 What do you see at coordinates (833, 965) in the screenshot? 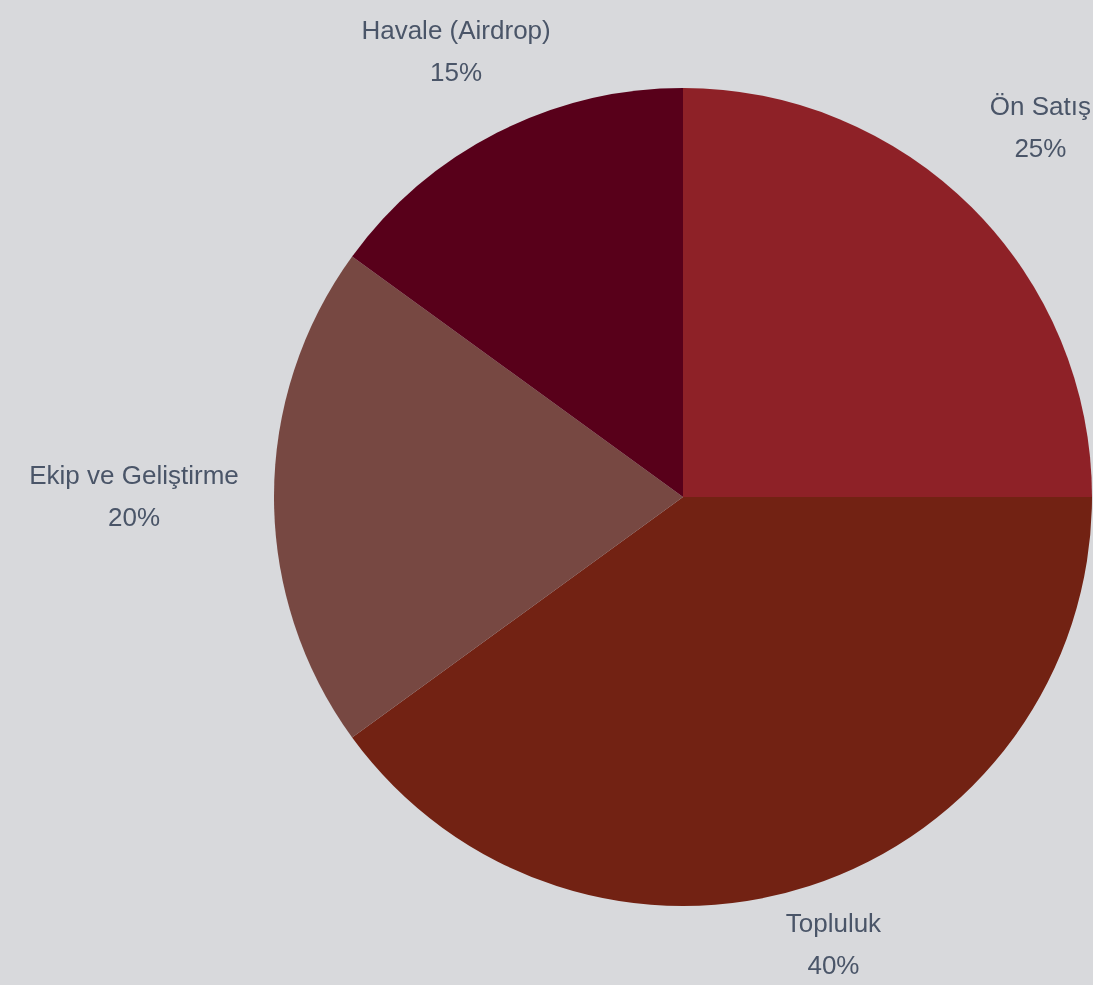
I see `data-label: 40%` at bounding box center [833, 965].